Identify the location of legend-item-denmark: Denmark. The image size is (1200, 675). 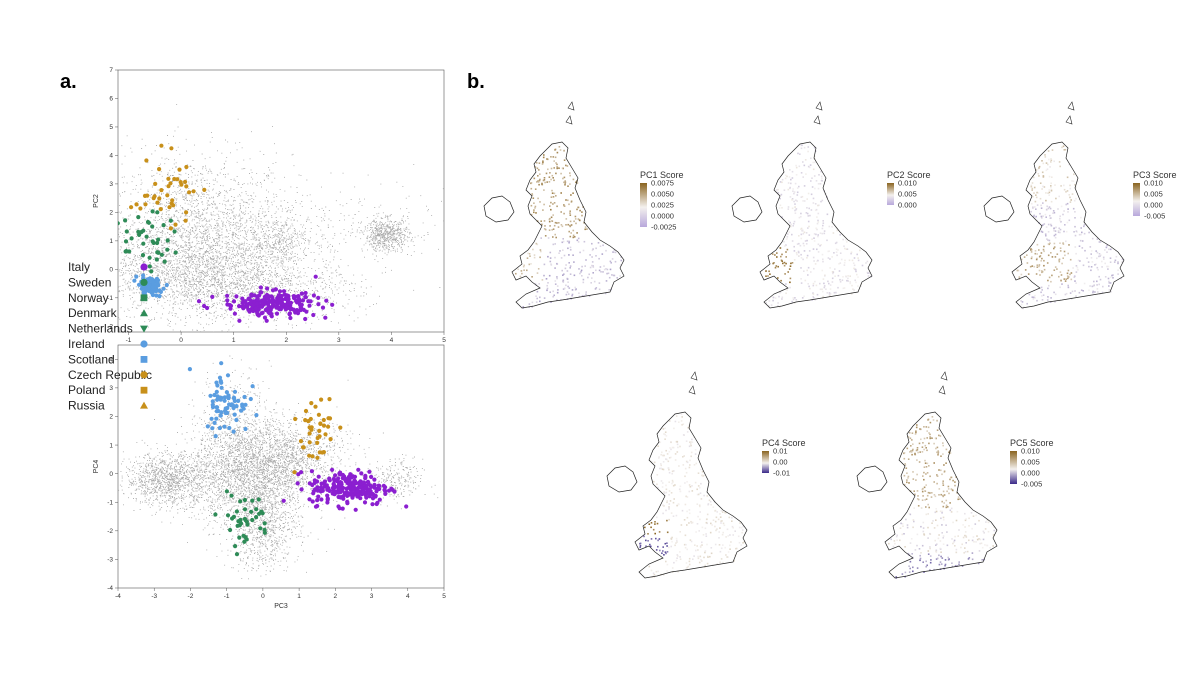
(108, 313).